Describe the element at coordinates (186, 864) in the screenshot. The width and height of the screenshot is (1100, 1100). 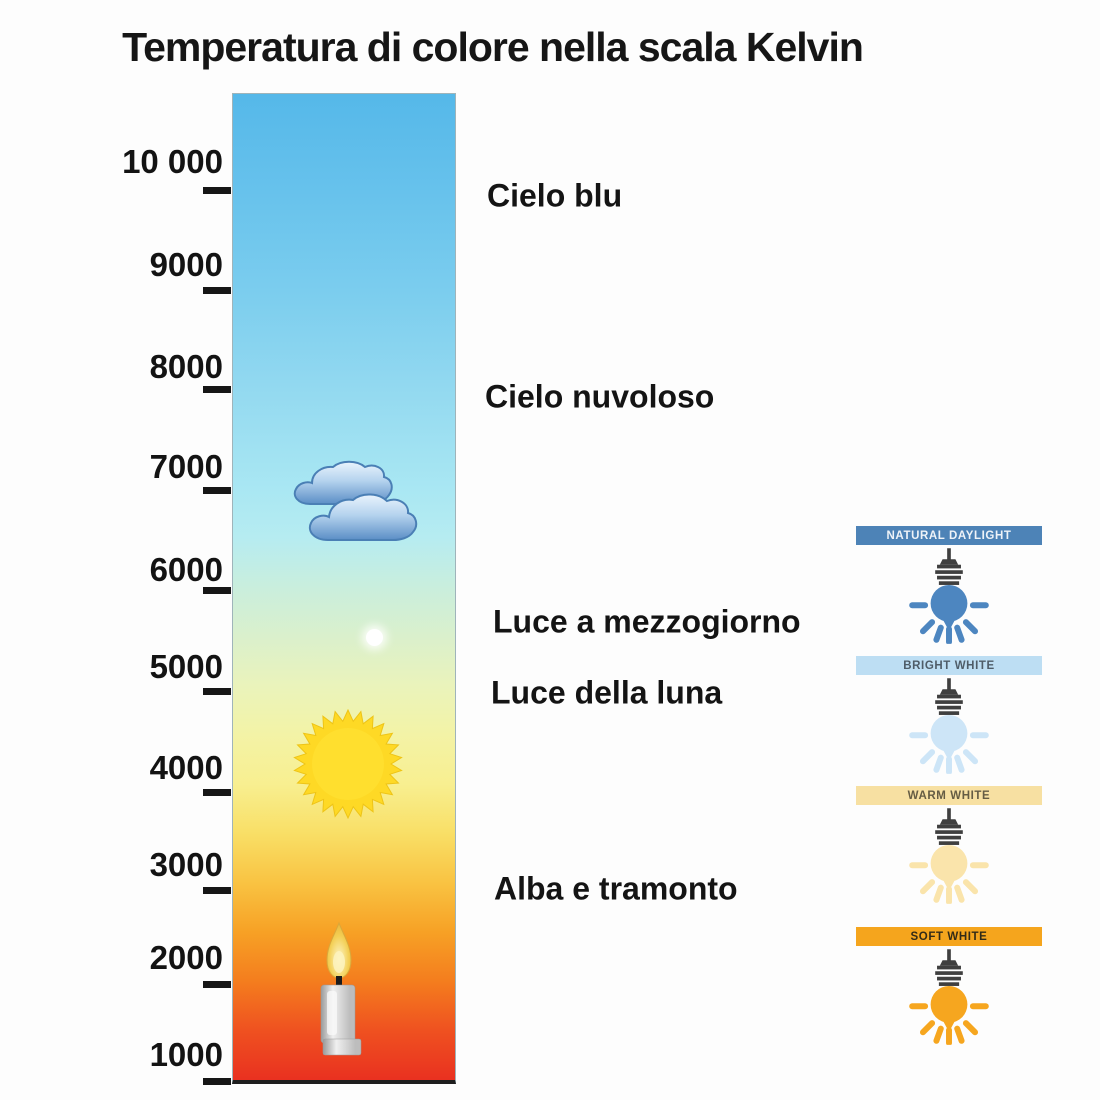
I see `scale-tick-label: 3000` at that location.